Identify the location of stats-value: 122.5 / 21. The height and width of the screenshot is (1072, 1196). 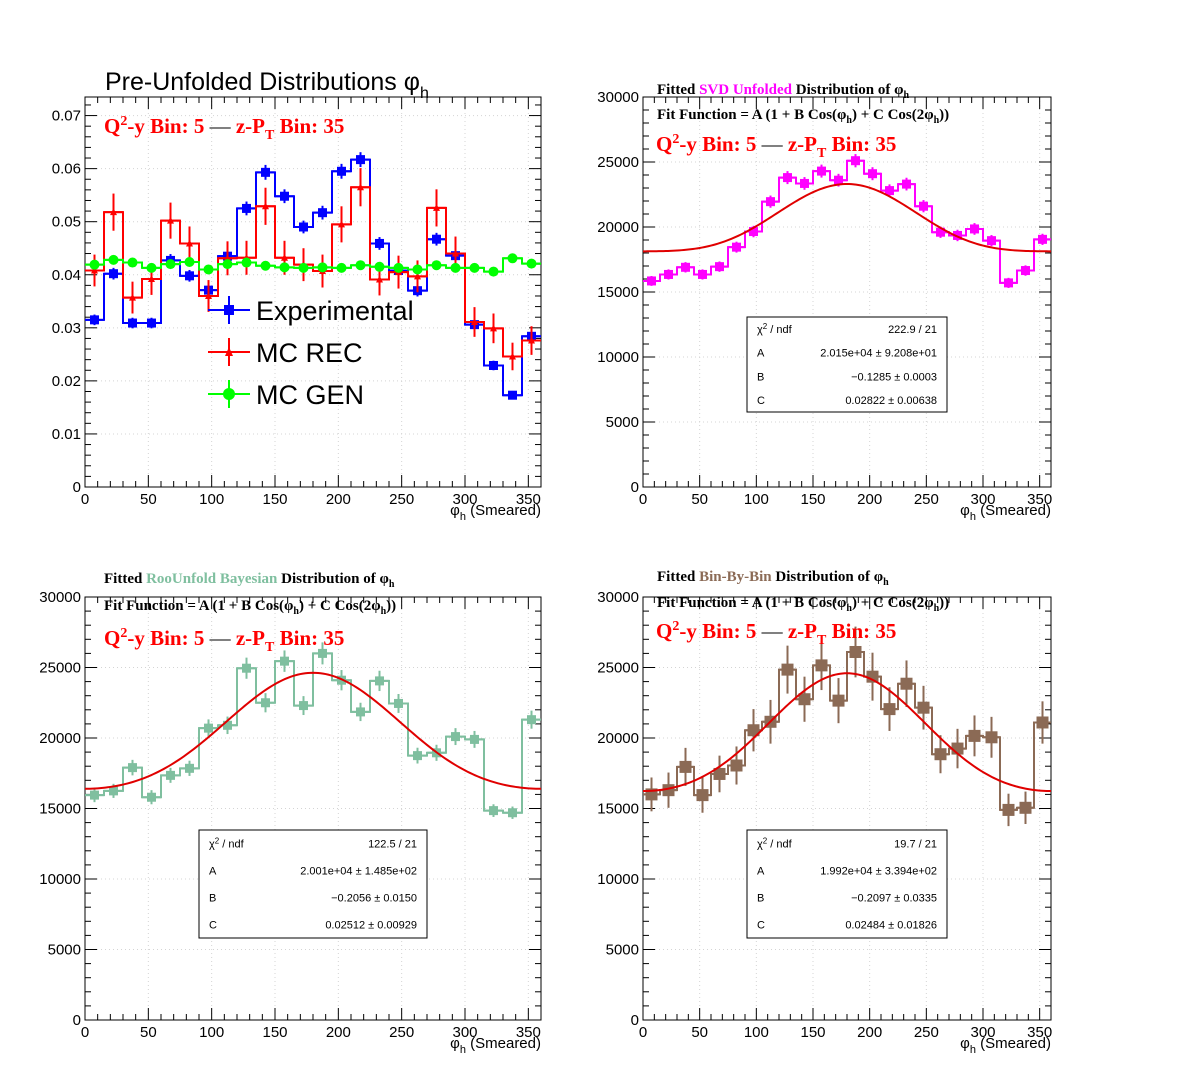
(392, 845).